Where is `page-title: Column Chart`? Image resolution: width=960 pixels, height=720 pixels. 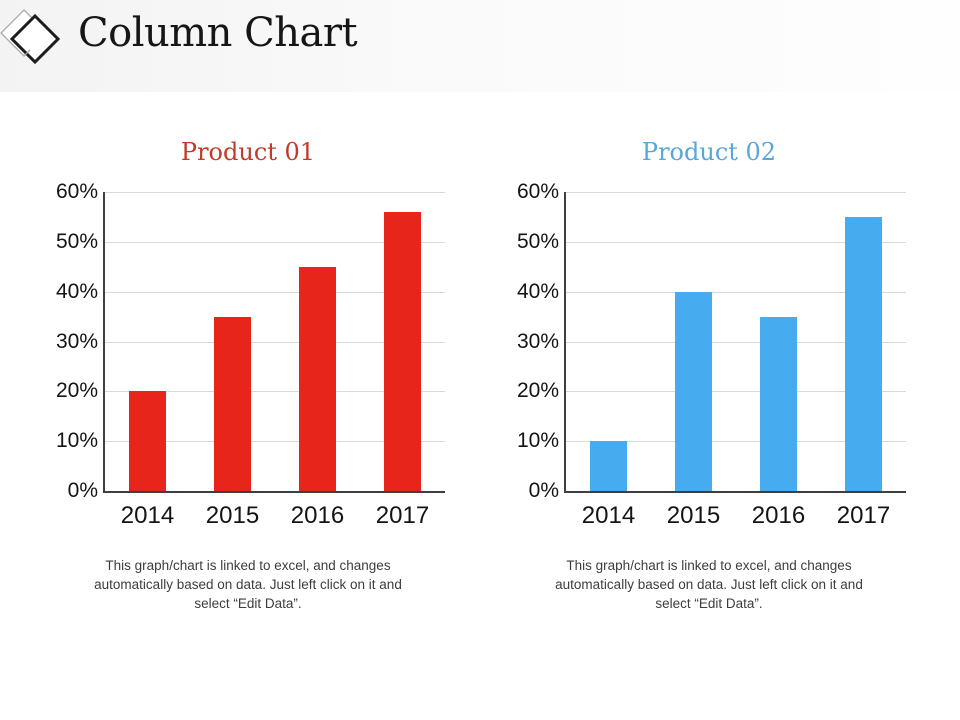
page-title: Column Chart is located at coordinates (218, 33).